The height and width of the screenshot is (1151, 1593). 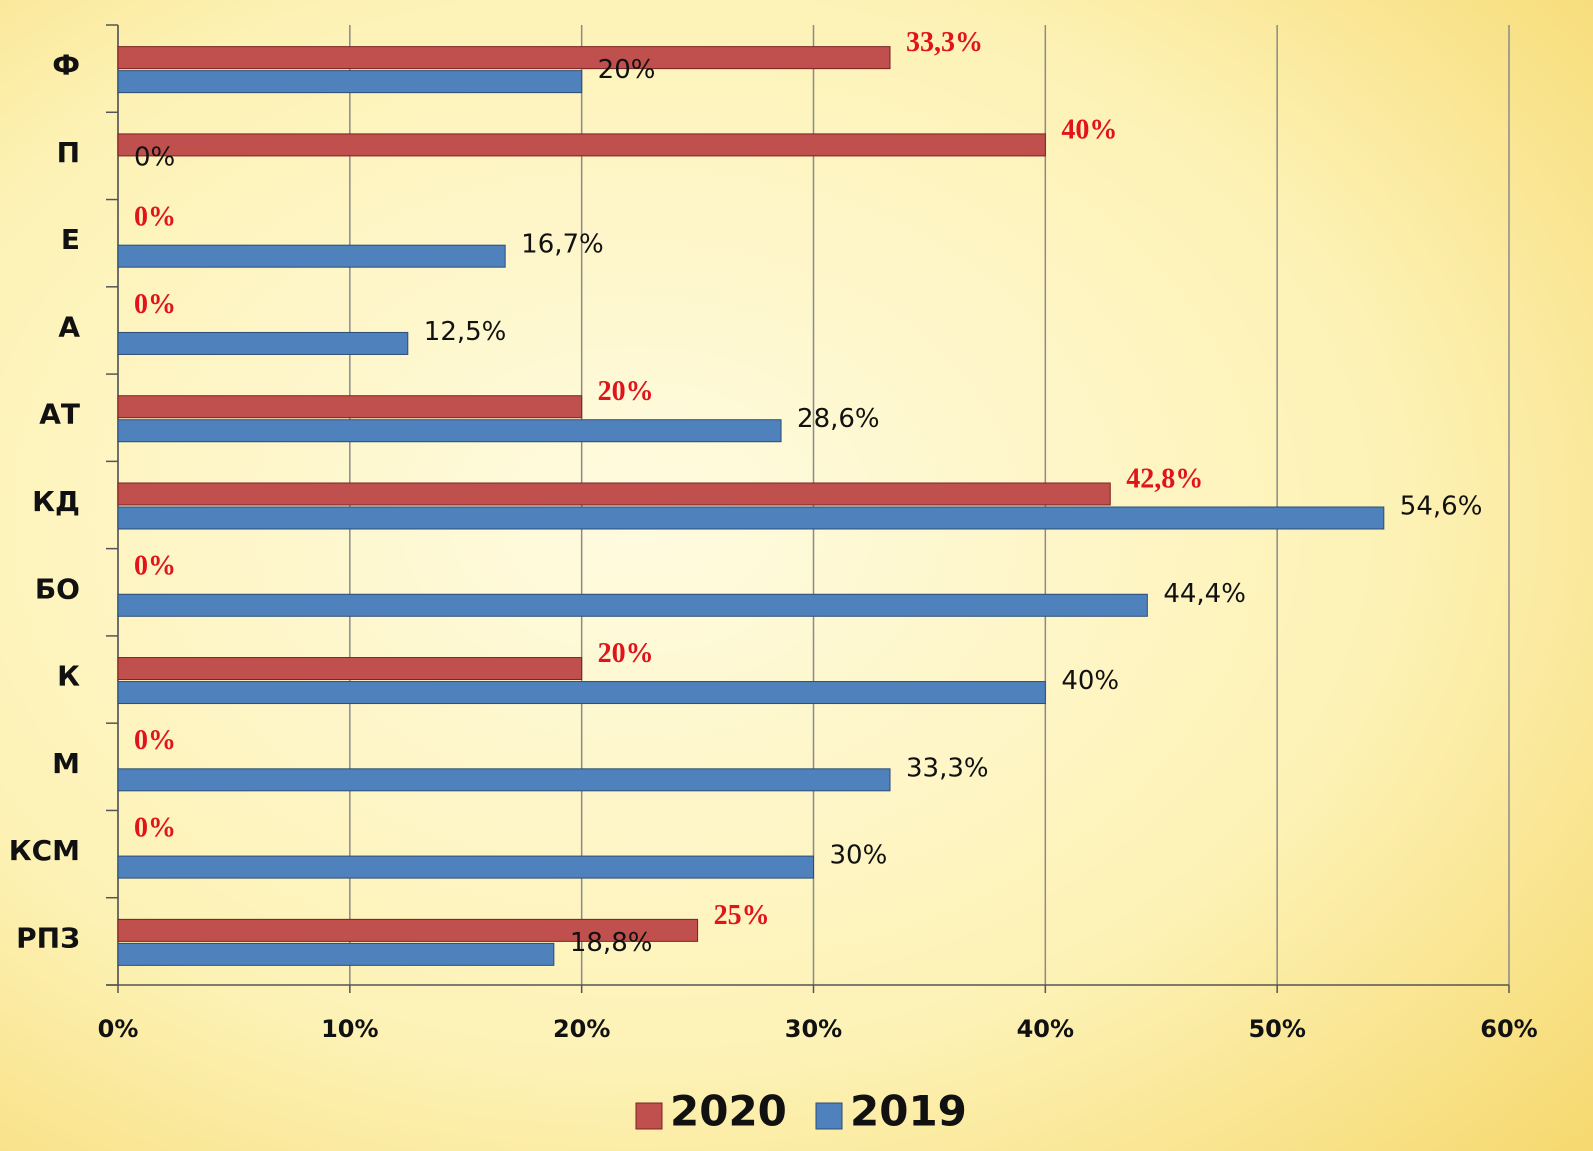 What do you see at coordinates (1164, 478) in the screenshot?
I see `value-label: 42,8%` at bounding box center [1164, 478].